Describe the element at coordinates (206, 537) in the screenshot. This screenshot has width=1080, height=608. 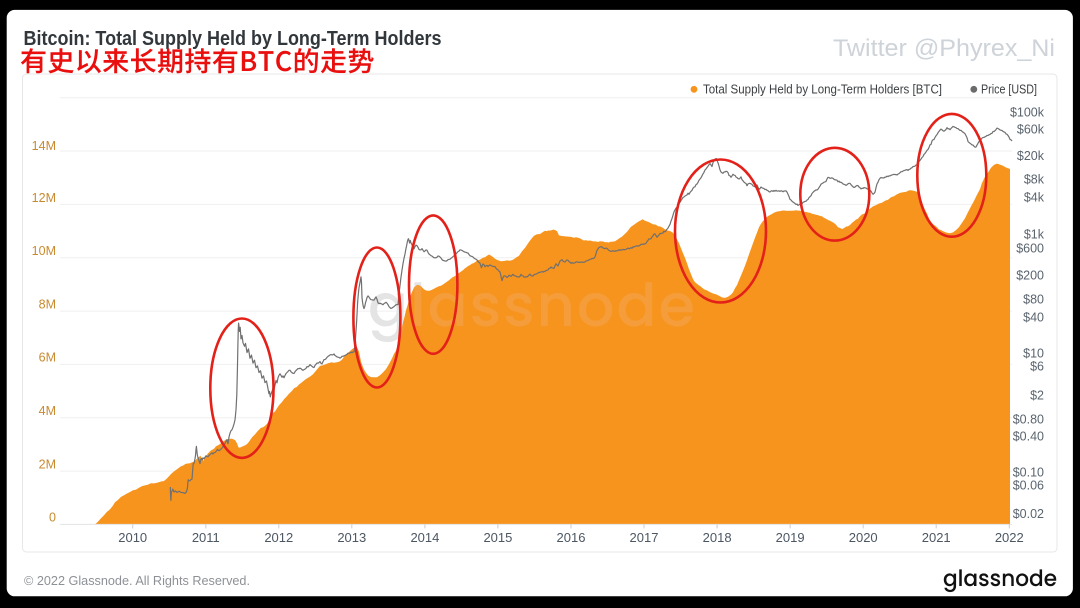
I see `svg-text: 2011` at that location.